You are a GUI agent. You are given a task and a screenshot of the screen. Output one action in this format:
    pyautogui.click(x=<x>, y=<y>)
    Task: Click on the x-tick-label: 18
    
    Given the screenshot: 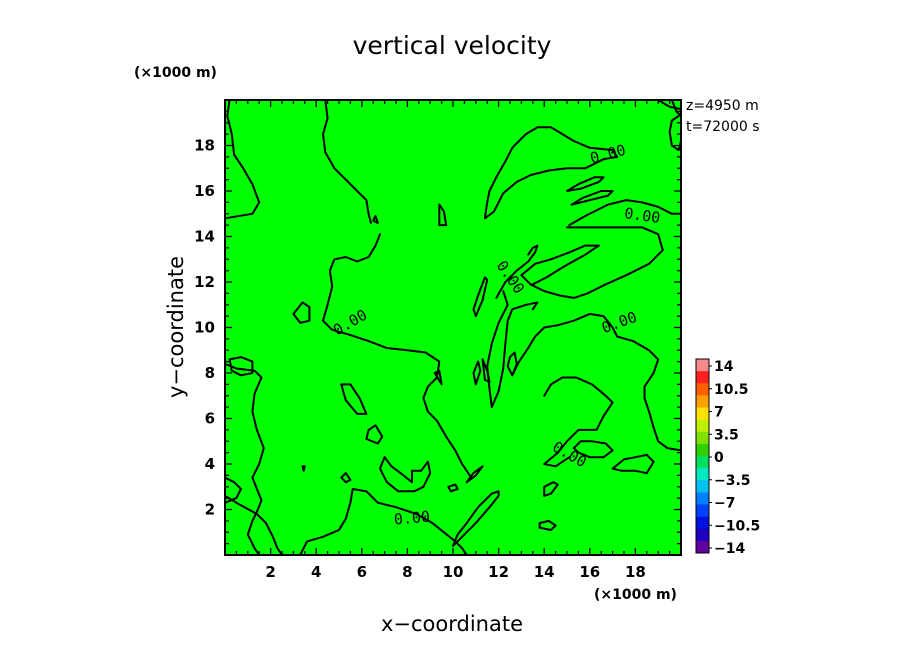 What is the action you would take?
    pyautogui.click(x=635, y=572)
    